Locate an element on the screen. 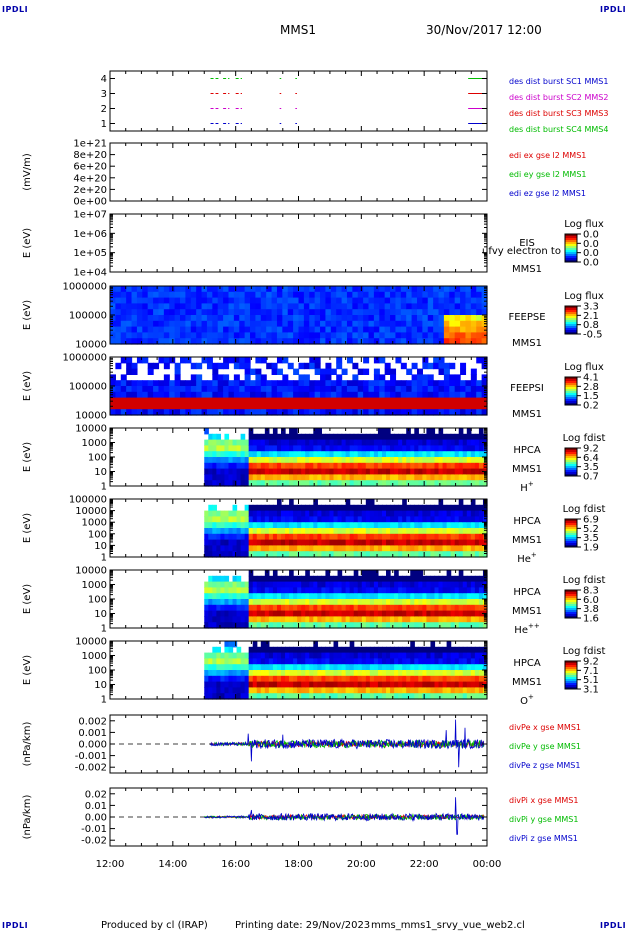 This screenshot has height=934, width=630. colorbar-tick-label: 0.7 is located at coordinates (591, 477).